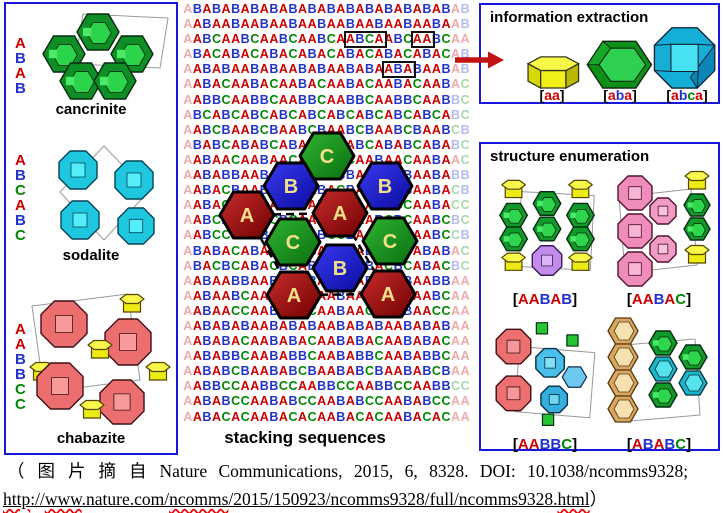  I want to click on truncated-octahedron-abca-icon, so click(684, 58).